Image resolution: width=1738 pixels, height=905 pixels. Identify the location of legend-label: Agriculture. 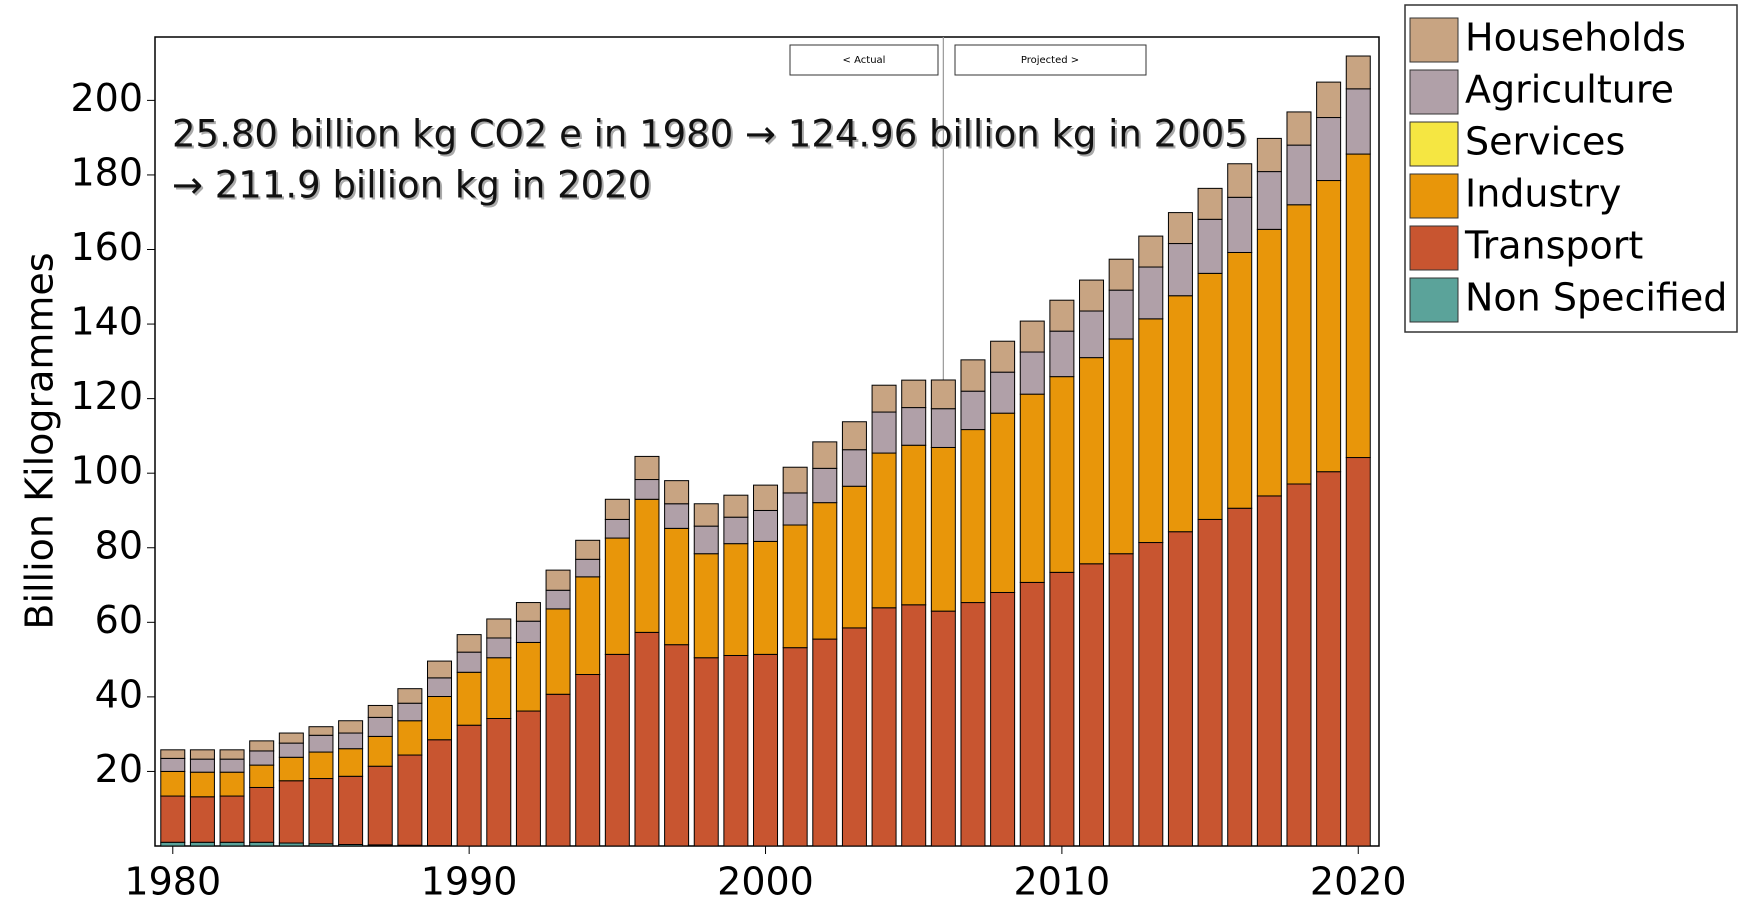
(1569, 90).